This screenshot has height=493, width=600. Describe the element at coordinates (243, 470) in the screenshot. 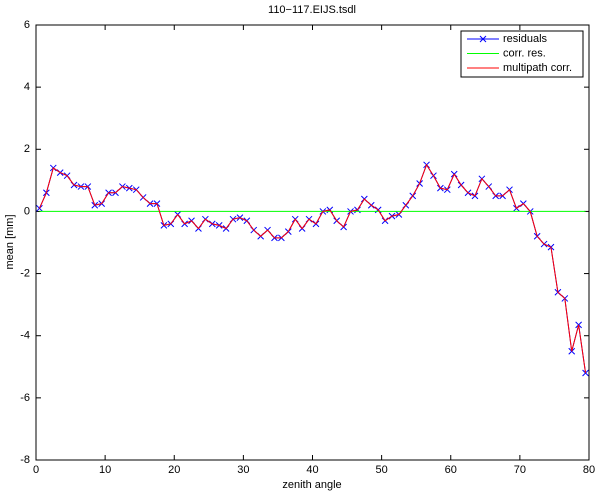

I see `x-tick-label: 30` at that location.